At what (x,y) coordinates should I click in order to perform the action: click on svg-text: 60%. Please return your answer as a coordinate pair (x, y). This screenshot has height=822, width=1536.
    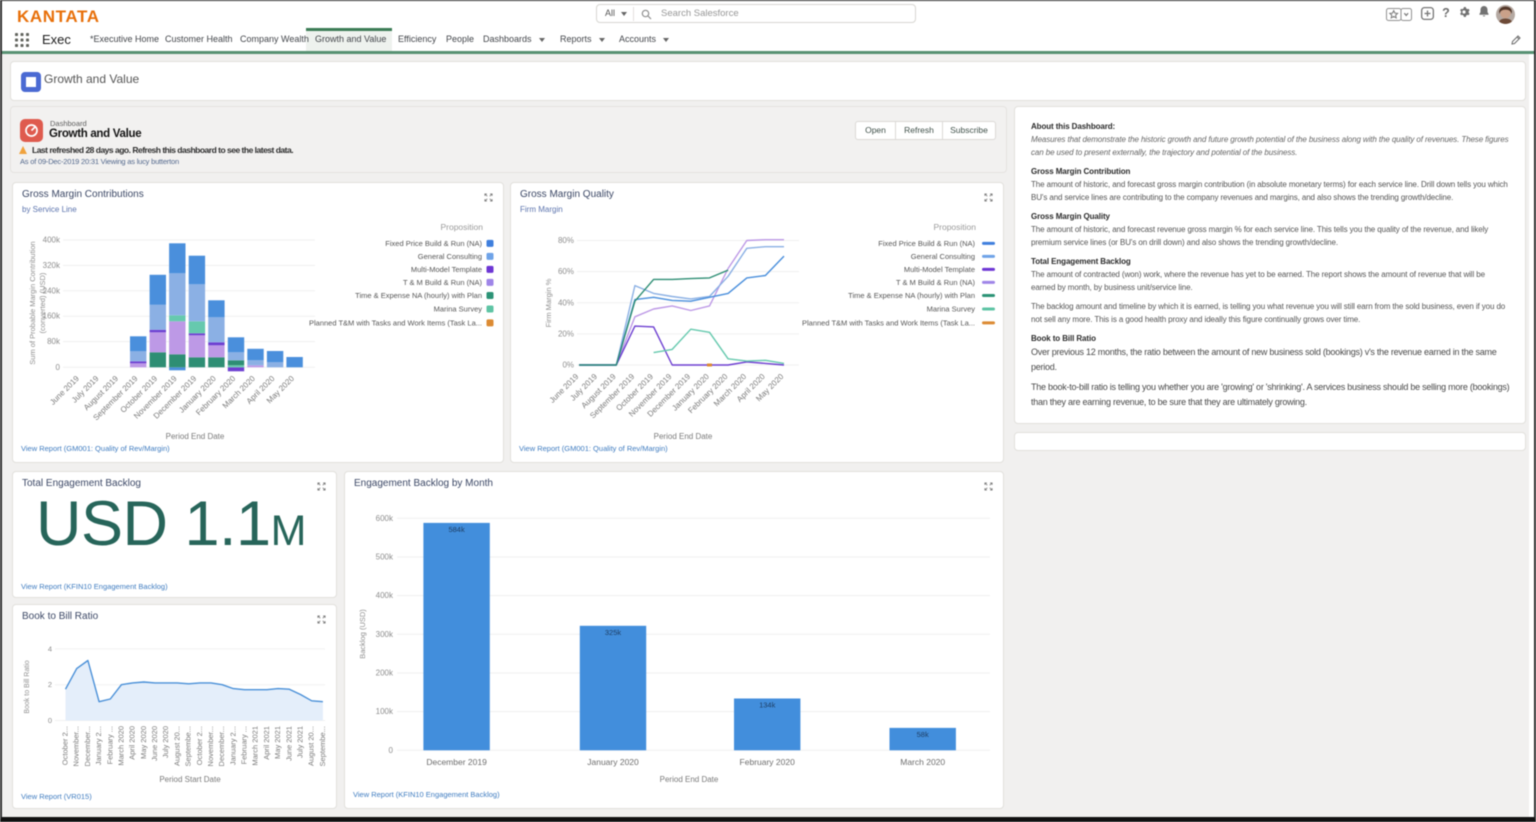
    Looking at the image, I should click on (566, 271).